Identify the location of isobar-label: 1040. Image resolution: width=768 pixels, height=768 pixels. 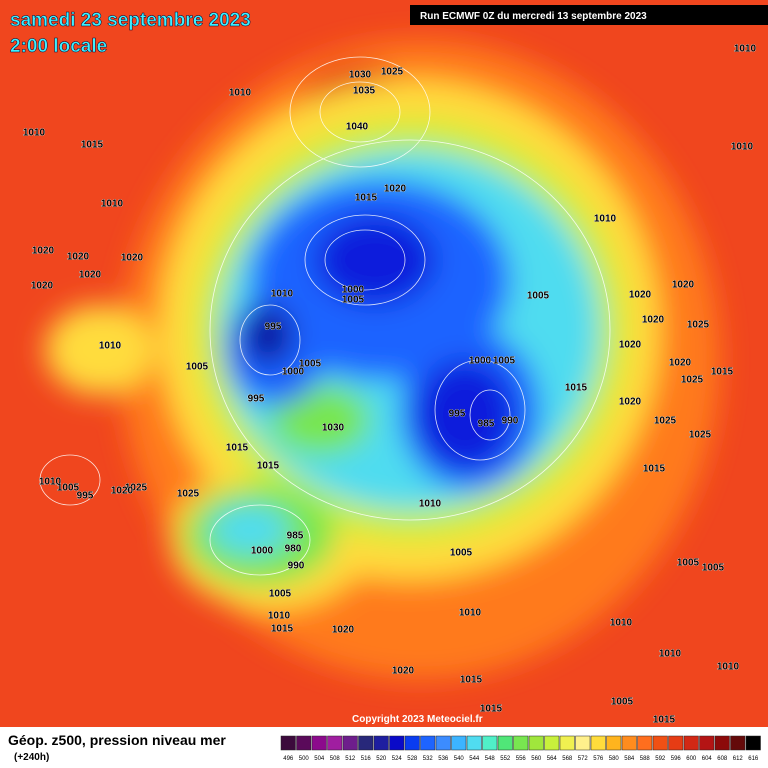
(357, 127).